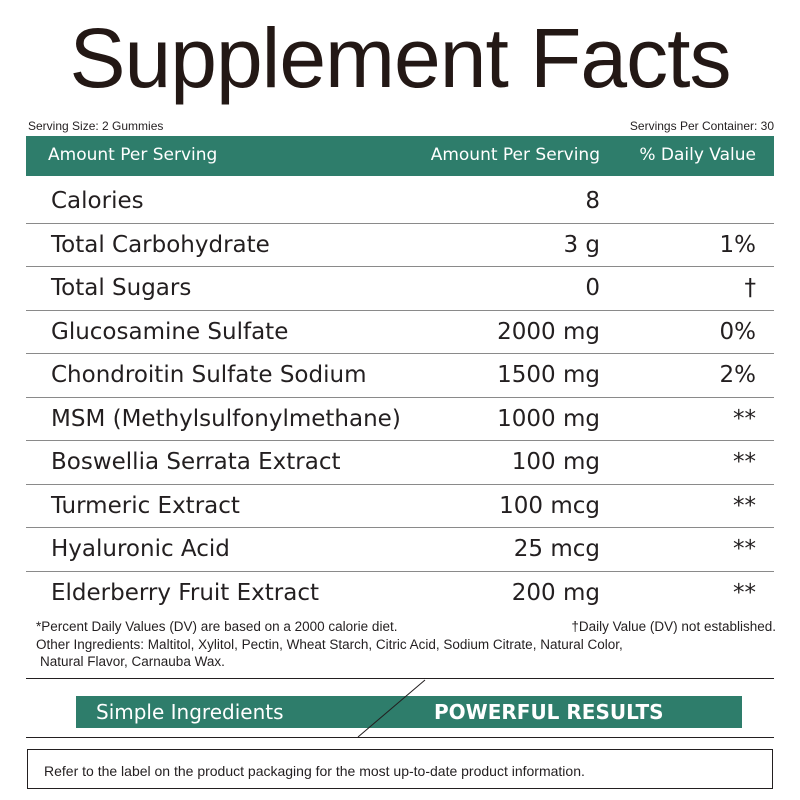 Image resolution: width=800 pixels, height=800 pixels. What do you see at coordinates (548, 418) in the screenshot?
I see `nutrient-amount: 1000 mg` at bounding box center [548, 418].